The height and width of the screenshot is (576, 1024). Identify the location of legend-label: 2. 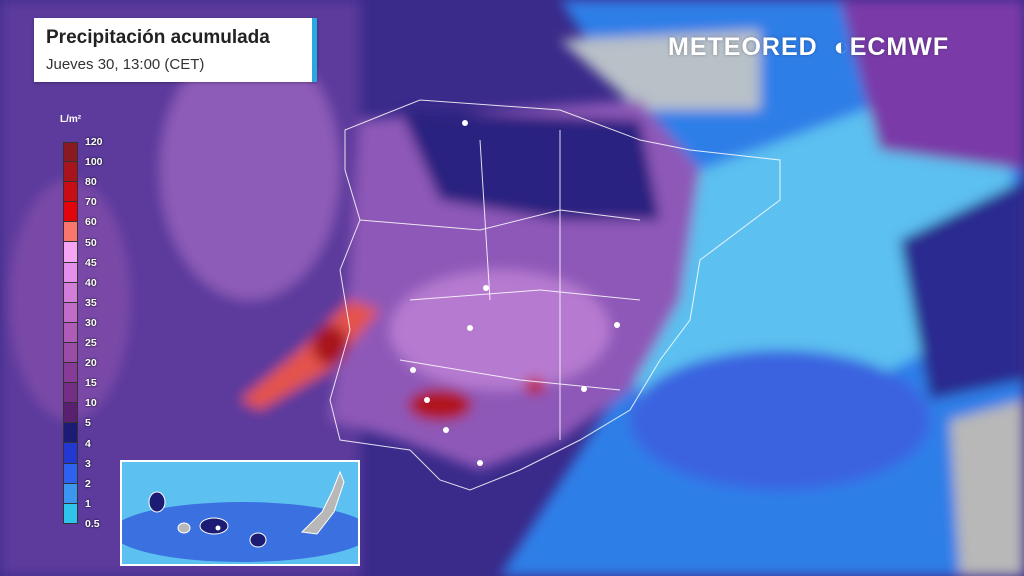
(88, 483).